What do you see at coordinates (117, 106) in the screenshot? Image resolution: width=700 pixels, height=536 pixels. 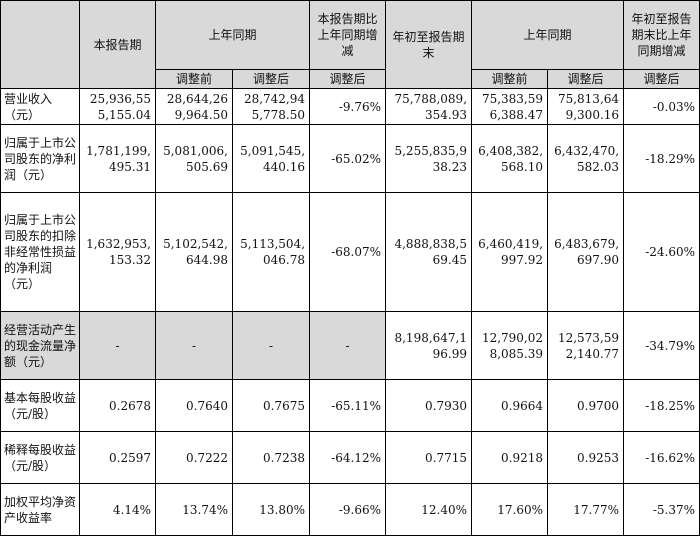 I see `cell: 25,936,555,155.04` at bounding box center [117, 106].